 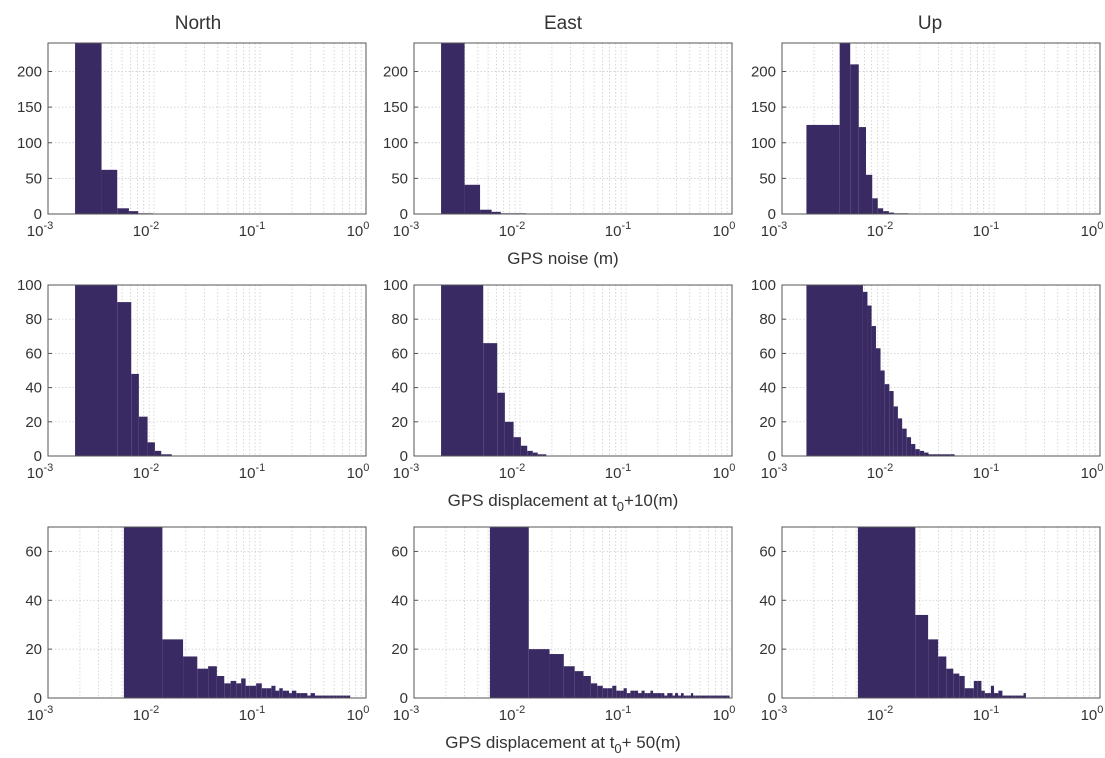 I want to click on panel-r2c1-ytick-label: 60, so click(x=399, y=551).